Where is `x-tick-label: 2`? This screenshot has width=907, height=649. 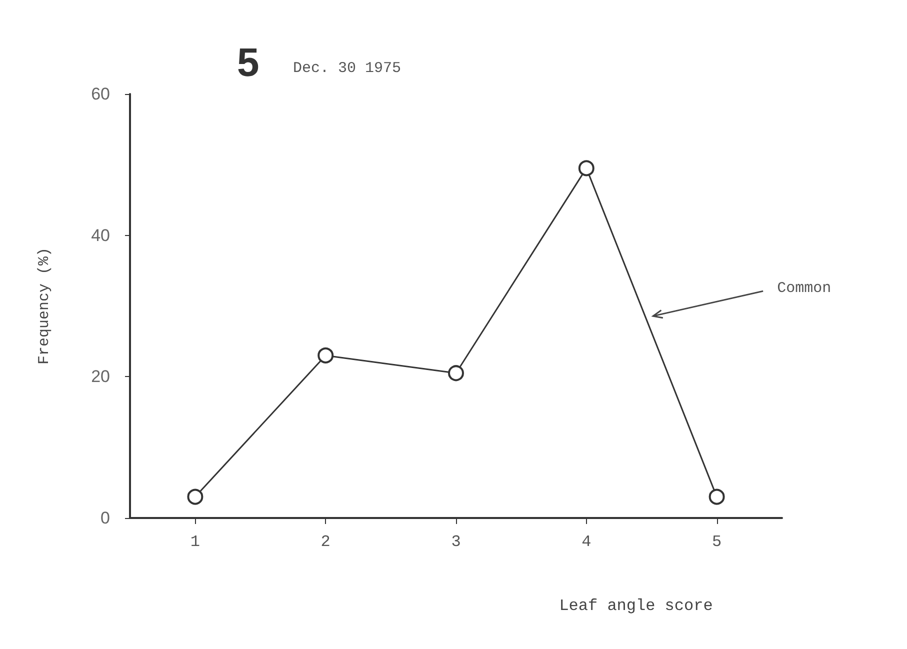 x-tick-label: 2 is located at coordinates (325, 542).